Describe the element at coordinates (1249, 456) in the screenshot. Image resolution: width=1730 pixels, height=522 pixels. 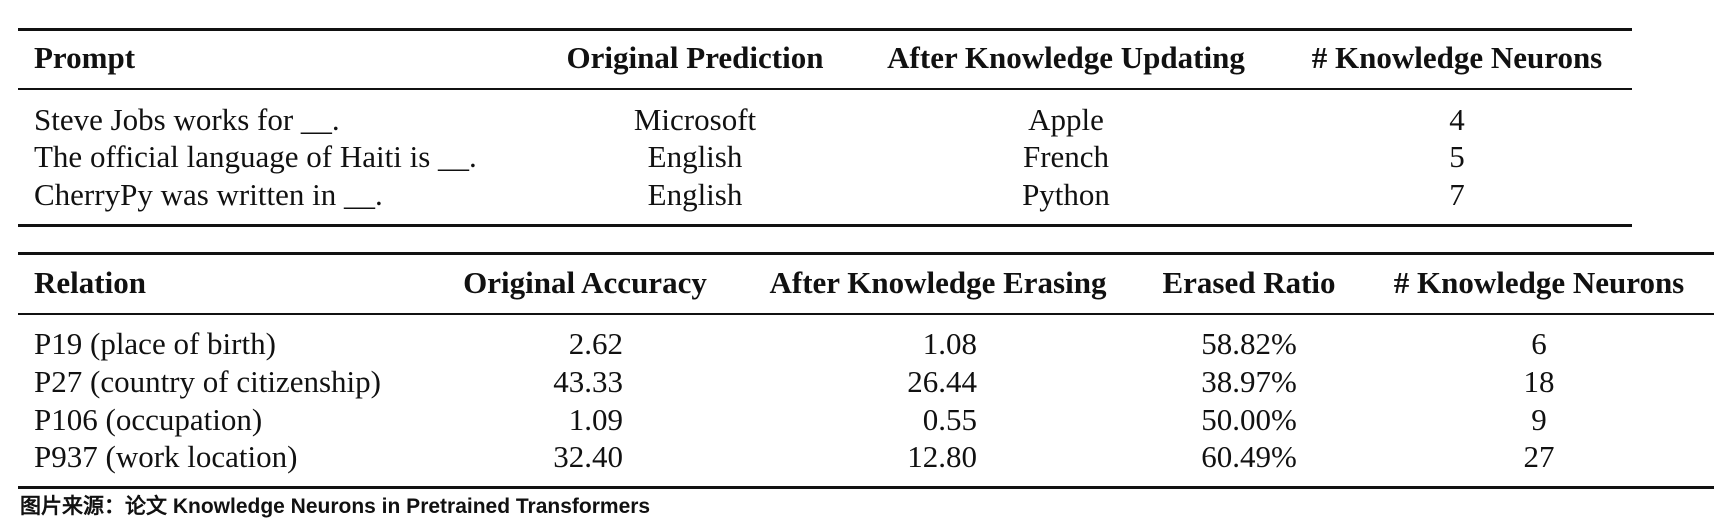
I see `erased-ratio-cell: 60.49%` at that location.